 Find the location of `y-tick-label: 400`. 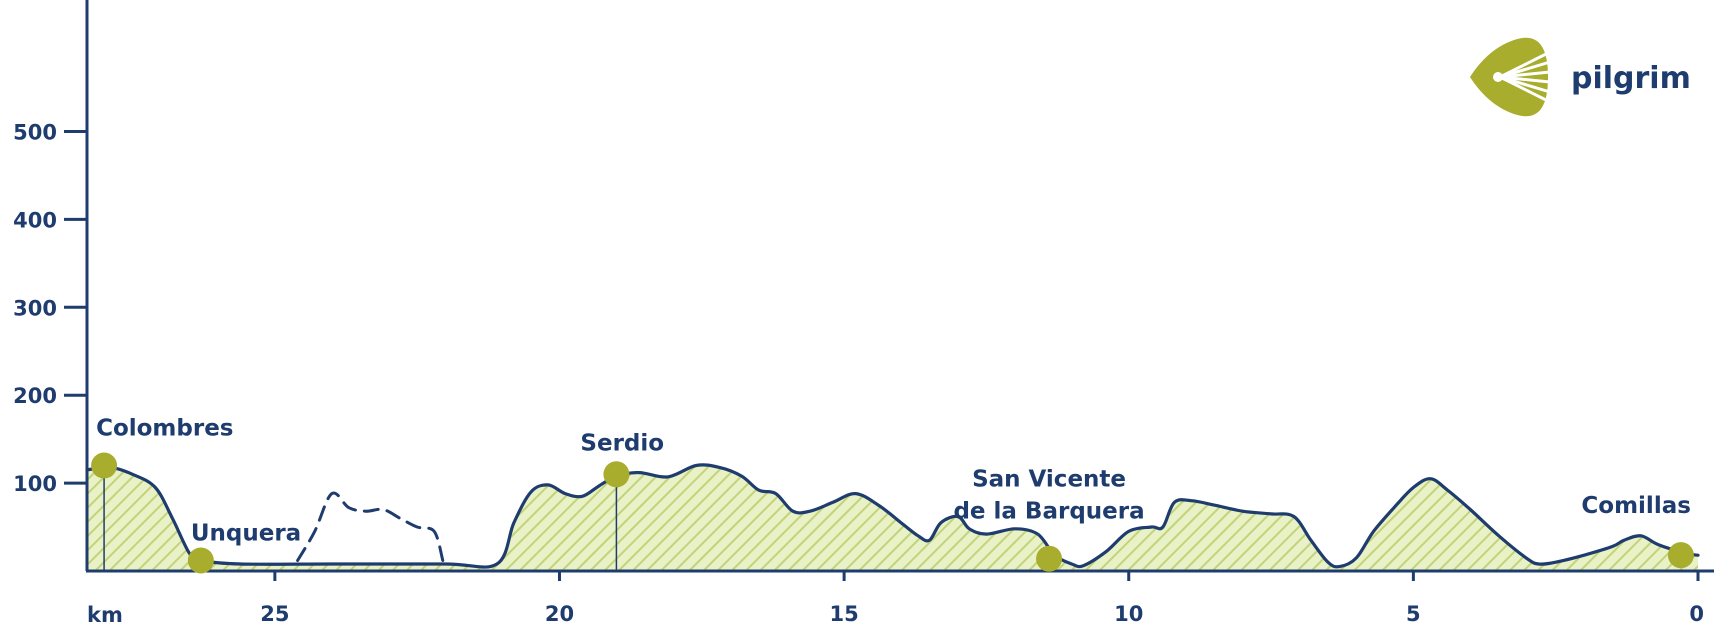

y-tick-label: 400 is located at coordinates (35, 220).